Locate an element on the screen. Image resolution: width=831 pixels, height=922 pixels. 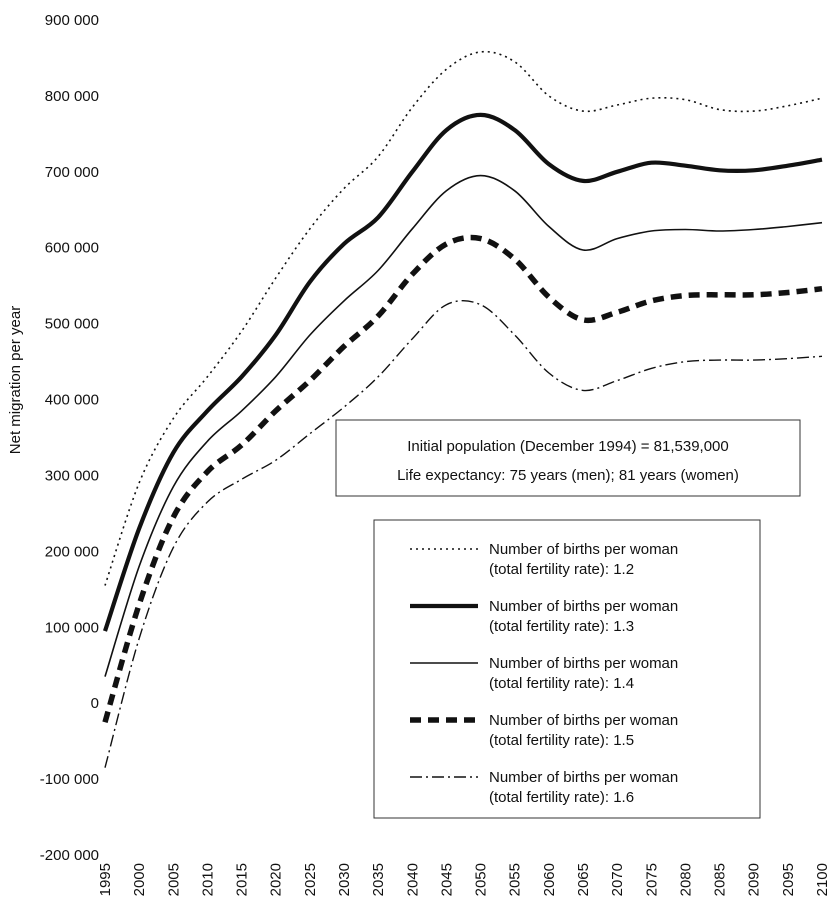
legend-label-line2: (total fertility rate): 1.2 is located at coordinates (561, 569).